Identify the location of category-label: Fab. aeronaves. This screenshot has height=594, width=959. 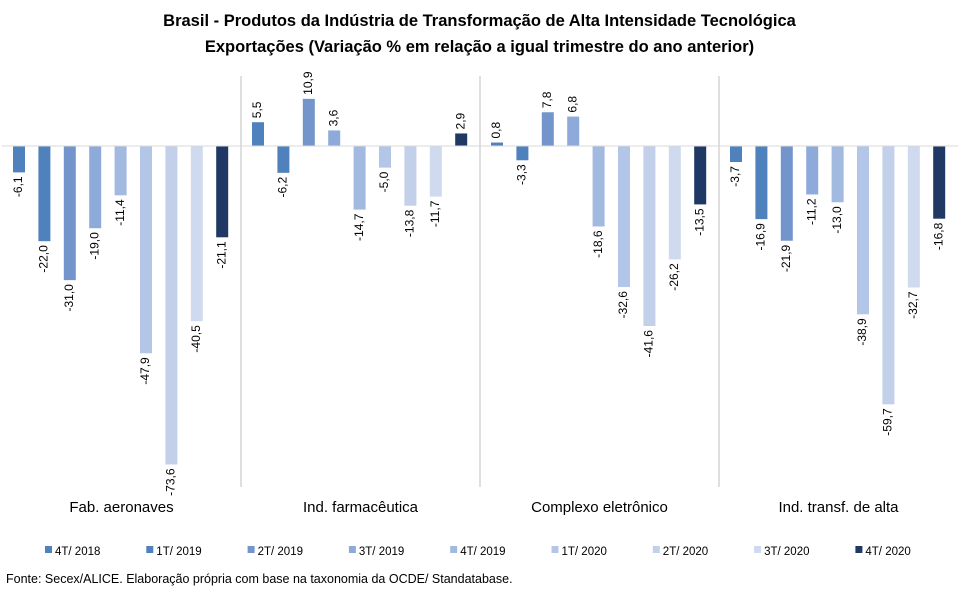
(121, 507).